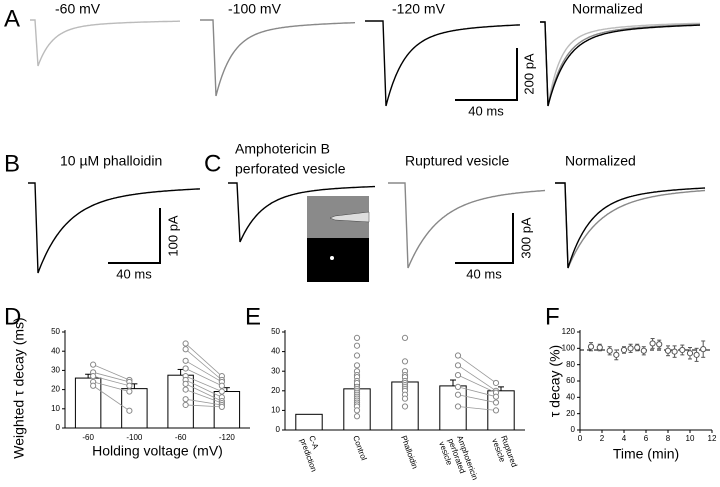  I want to click on y-tick-label: 20, so click(570, 413).